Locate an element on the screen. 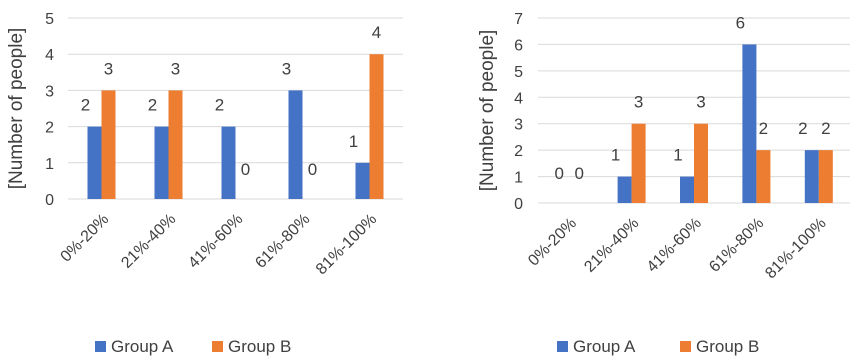  y-tick-label: 7 is located at coordinates (518, 19).